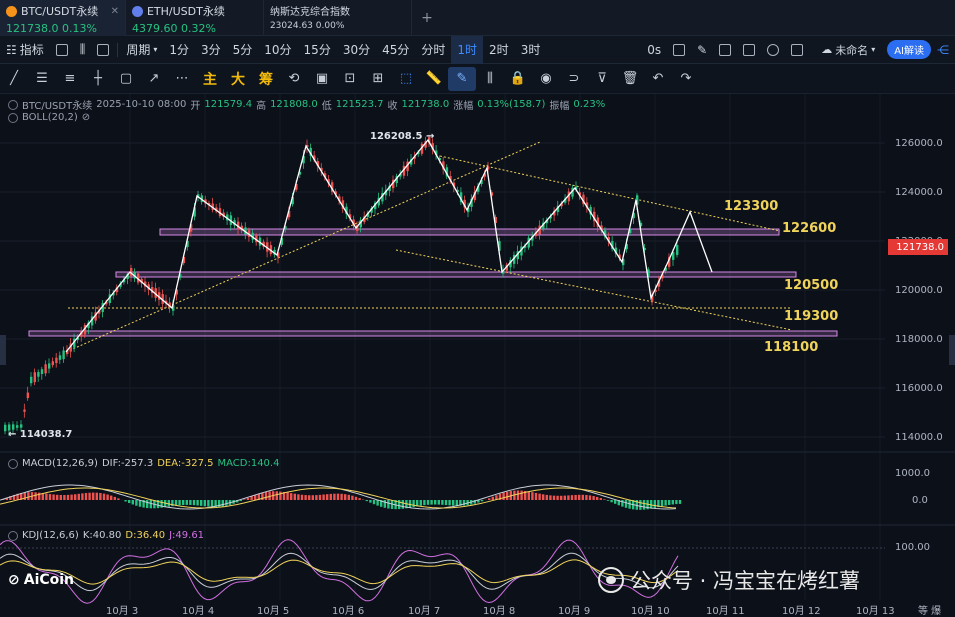 The width and height of the screenshot is (955, 617). I want to click on interval-10m: 10分, so click(278, 50).